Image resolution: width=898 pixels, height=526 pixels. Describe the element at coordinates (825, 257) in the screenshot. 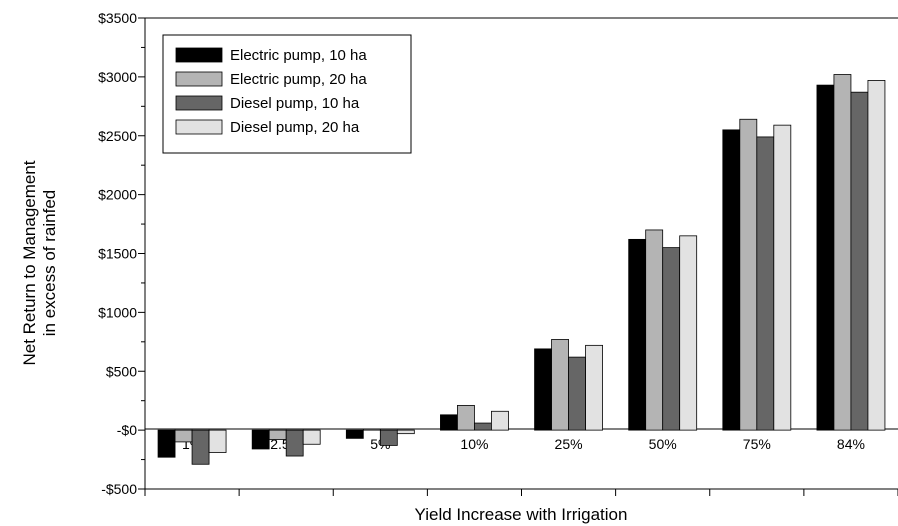

I see `bar-electric-pump-10-ha-84pct` at that location.